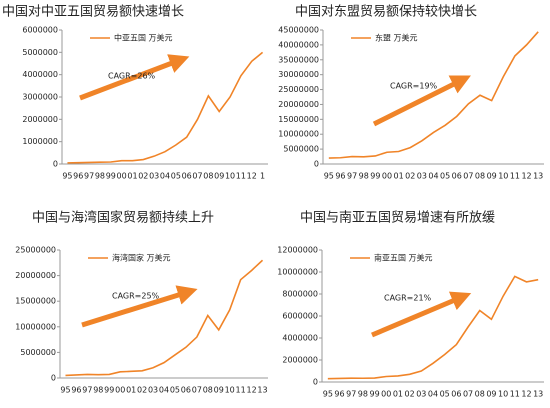 The height and width of the screenshot is (408, 550). Describe the element at coordinates (262, 176) in the screenshot. I see `x-tick-label: 1` at that location.